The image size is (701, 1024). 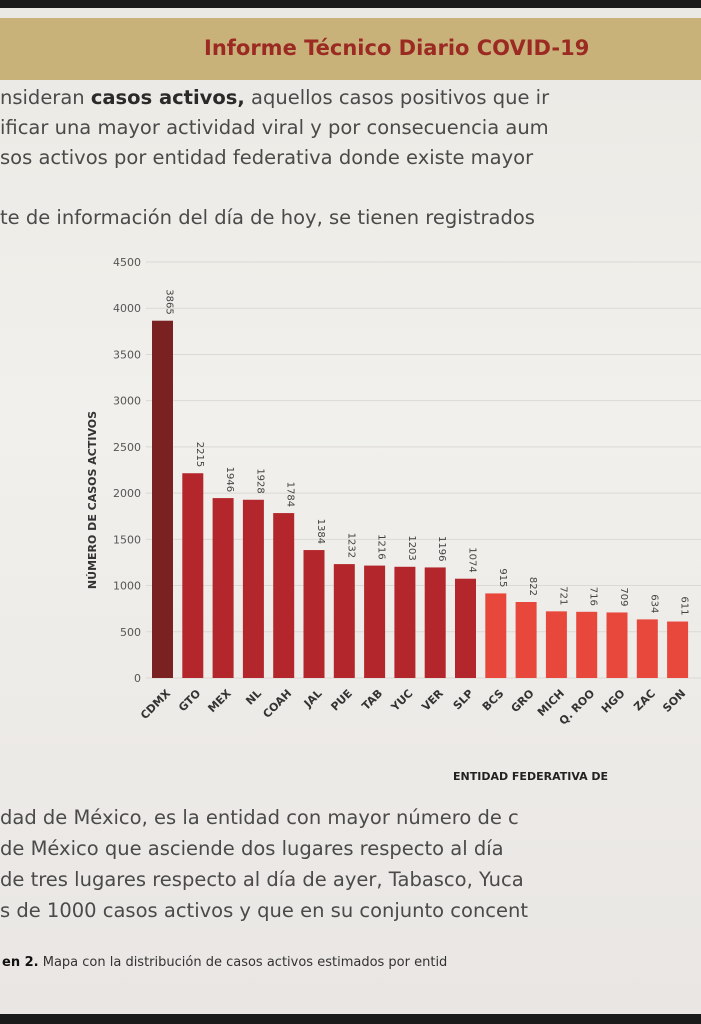 What do you see at coordinates (593, 596) in the screenshot?
I see `data-label: 716` at bounding box center [593, 596].